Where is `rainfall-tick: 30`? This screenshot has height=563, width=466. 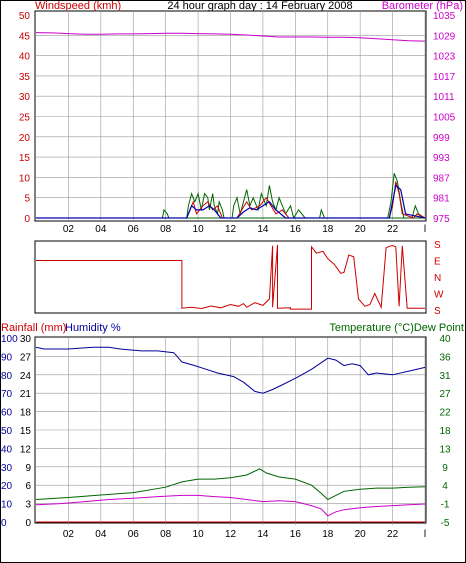 rainfall-tick: 30 is located at coordinates (26, 339).